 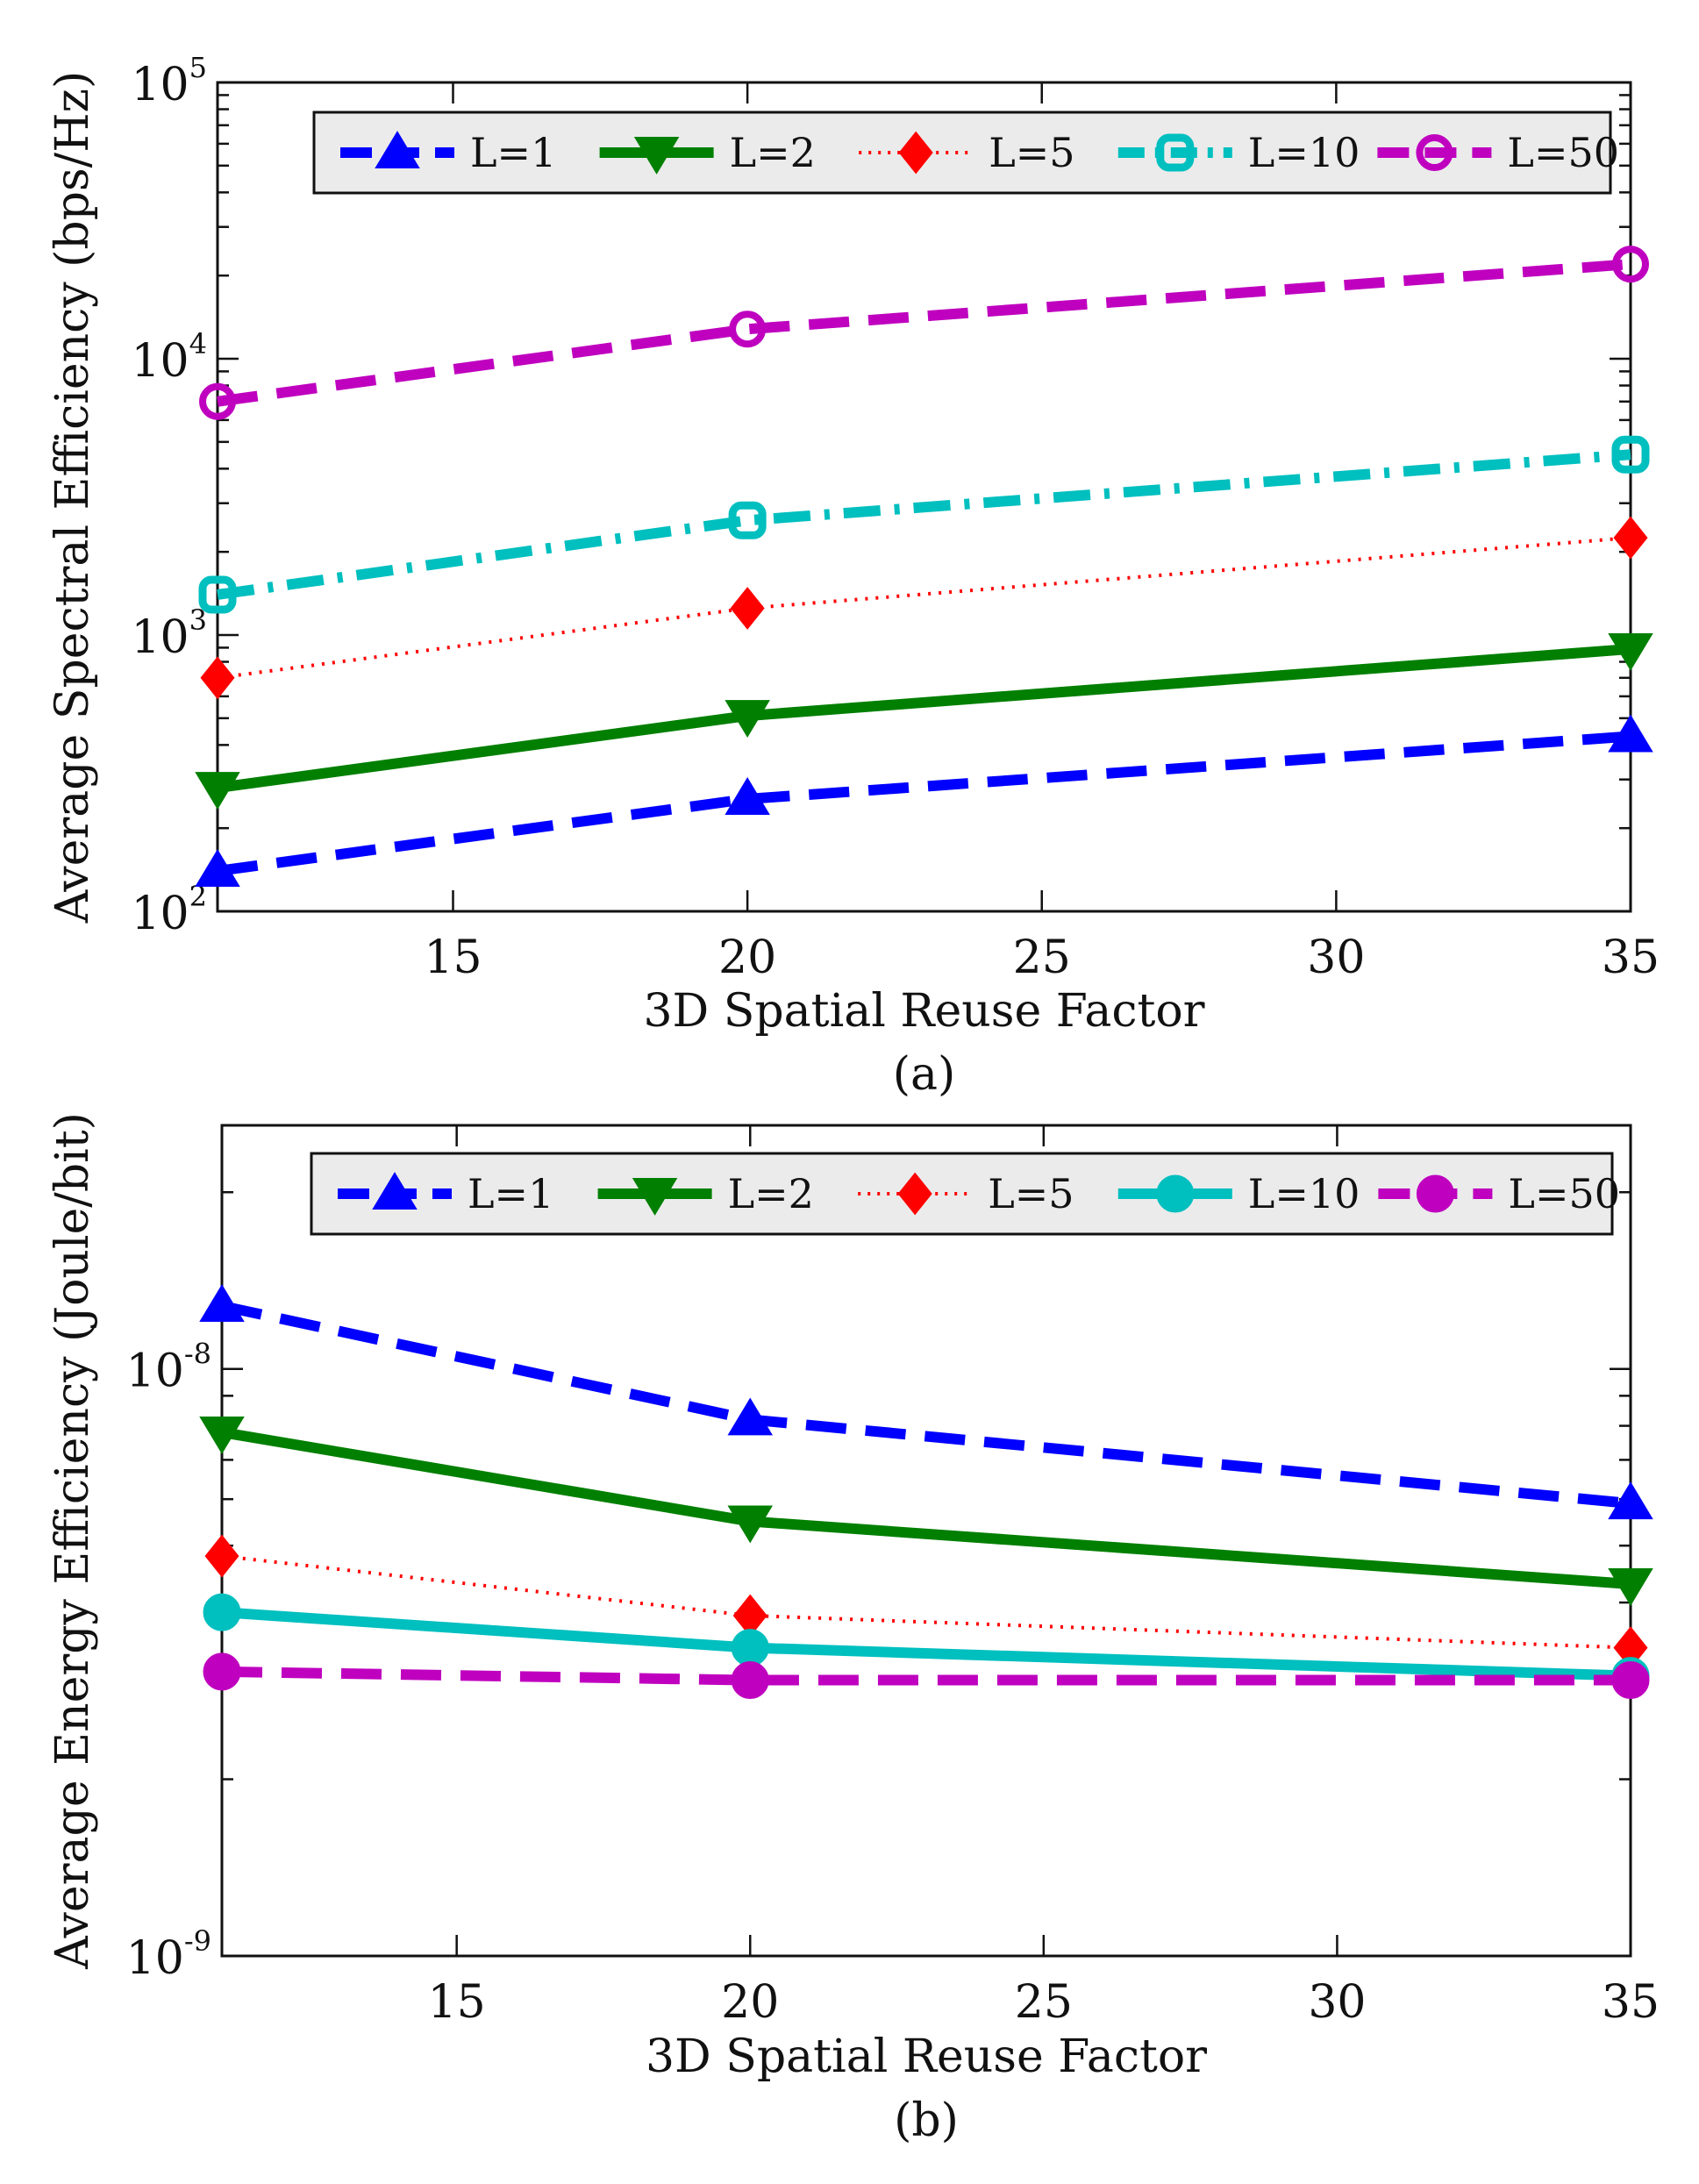 I want to click on y-tick-label: 10³, so click(x=169, y=633).